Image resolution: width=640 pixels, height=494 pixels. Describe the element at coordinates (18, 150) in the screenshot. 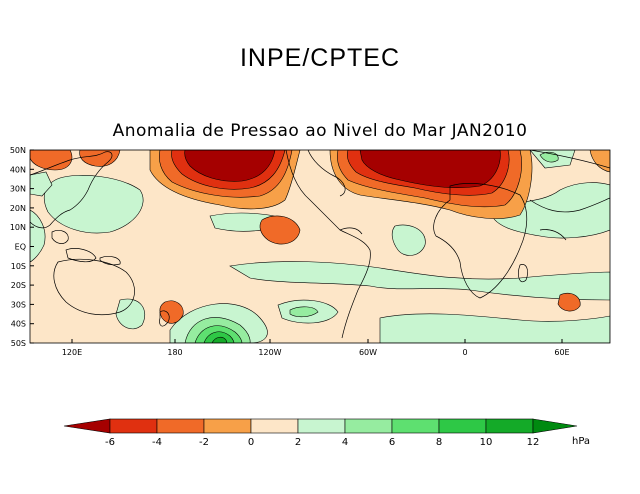

I see `lat-label: 50N` at that location.